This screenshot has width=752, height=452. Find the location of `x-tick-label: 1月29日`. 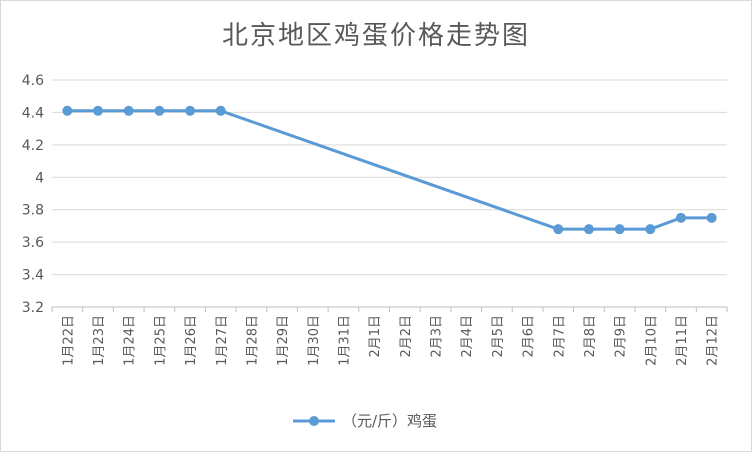

x-tick-label: 1月29日 is located at coordinates (283, 340).